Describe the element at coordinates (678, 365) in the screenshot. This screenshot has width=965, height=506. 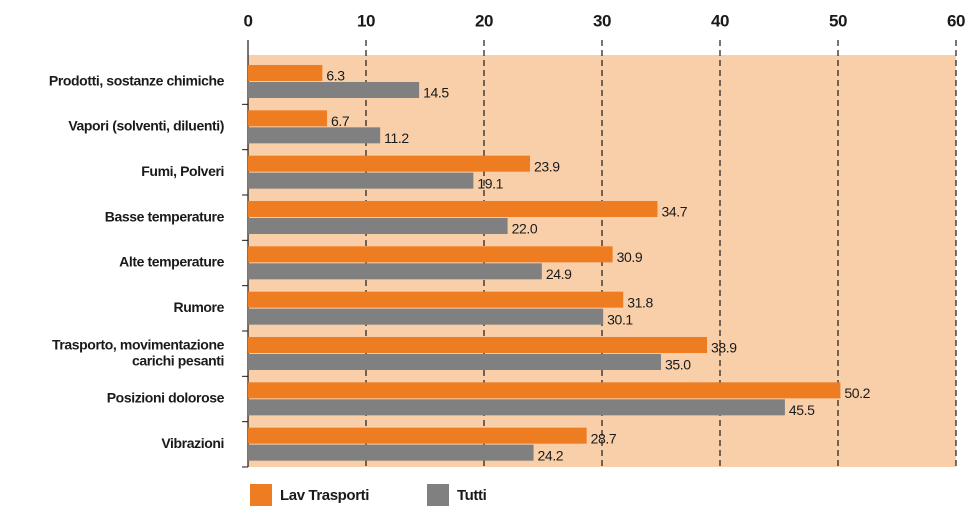
I see `value-label: 35.0` at that location.